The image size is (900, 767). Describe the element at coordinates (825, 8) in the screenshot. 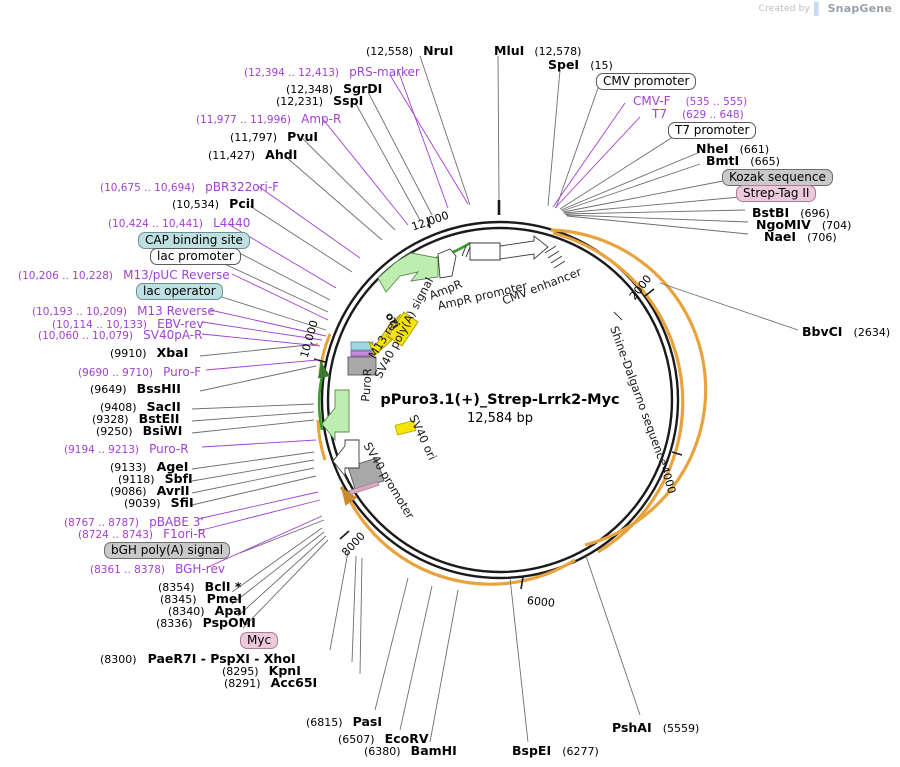

I see `snapgene-watermark: Created by ▌ SnapGene` at that location.